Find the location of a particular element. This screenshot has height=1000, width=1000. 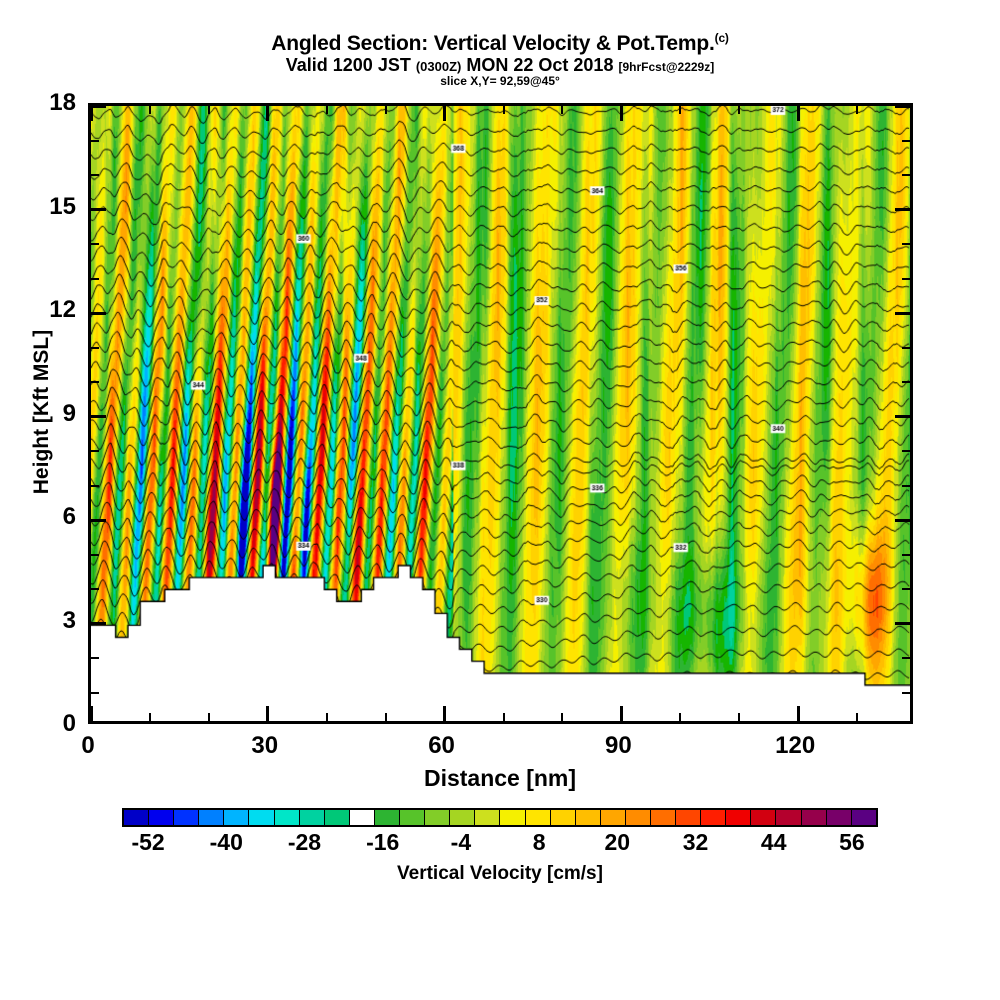

y-tick-label: 15 is located at coordinates (62, 206).